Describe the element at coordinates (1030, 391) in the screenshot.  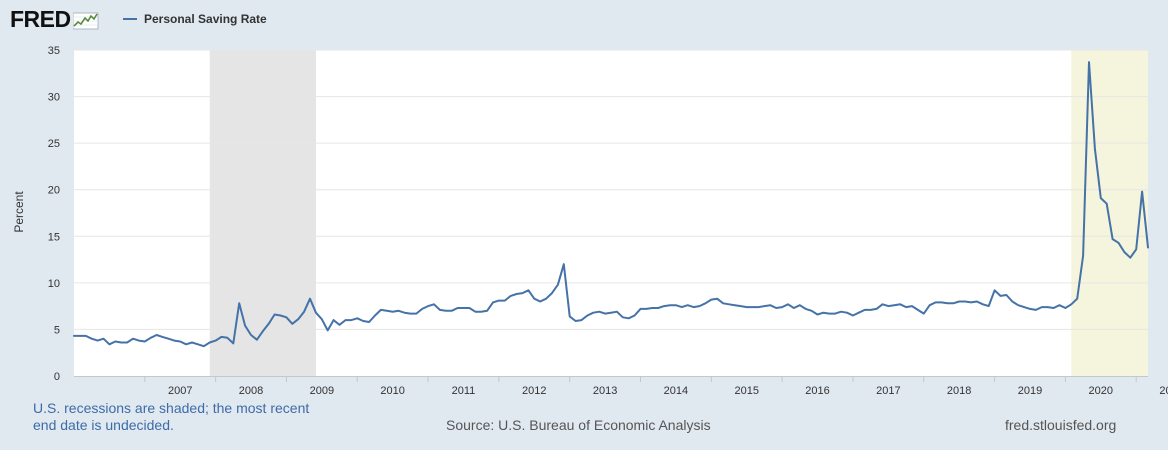
I see `x-tick-label-2019: 2019` at that location.